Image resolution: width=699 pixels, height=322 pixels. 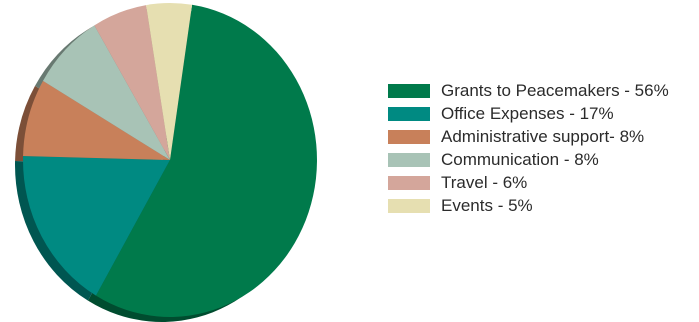 I want to click on legend-item: Travel - 6%, so click(x=528, y=182).